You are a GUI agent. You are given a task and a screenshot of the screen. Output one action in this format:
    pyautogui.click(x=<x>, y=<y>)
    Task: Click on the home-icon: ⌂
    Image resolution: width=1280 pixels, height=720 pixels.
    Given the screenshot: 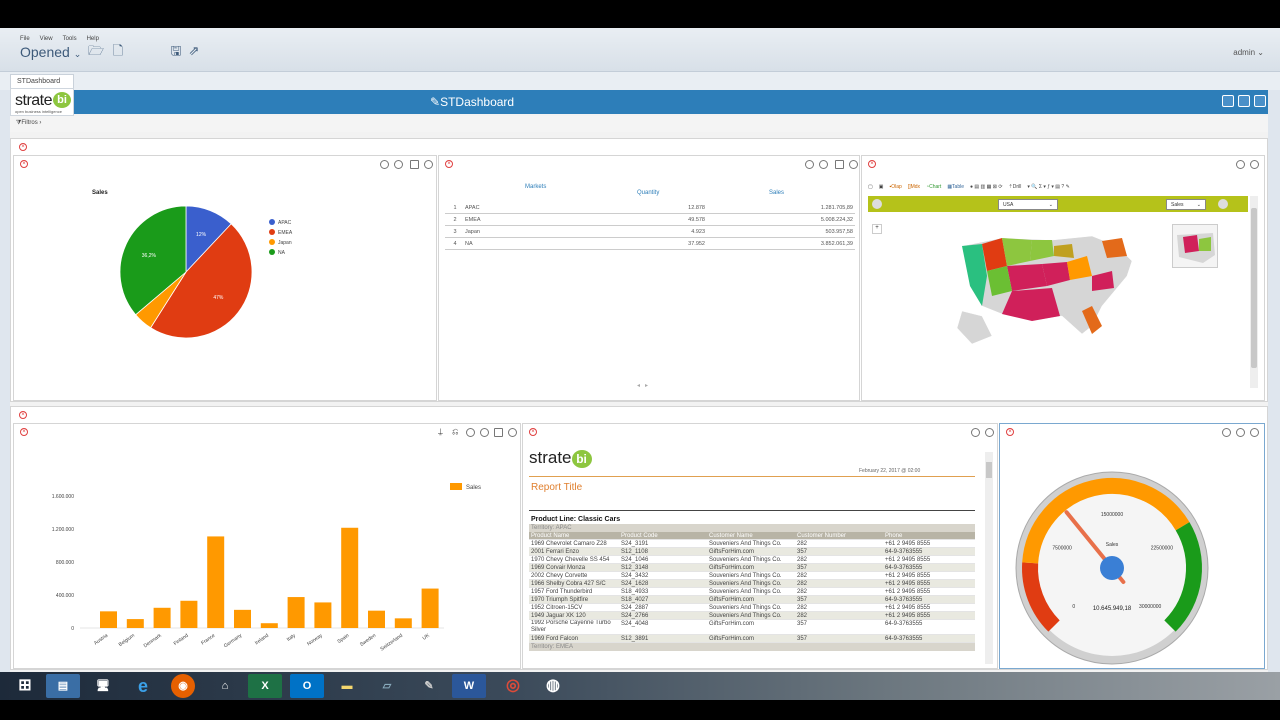 What is the action you would take?
    pyautogui.click(x=225, y=686)
    